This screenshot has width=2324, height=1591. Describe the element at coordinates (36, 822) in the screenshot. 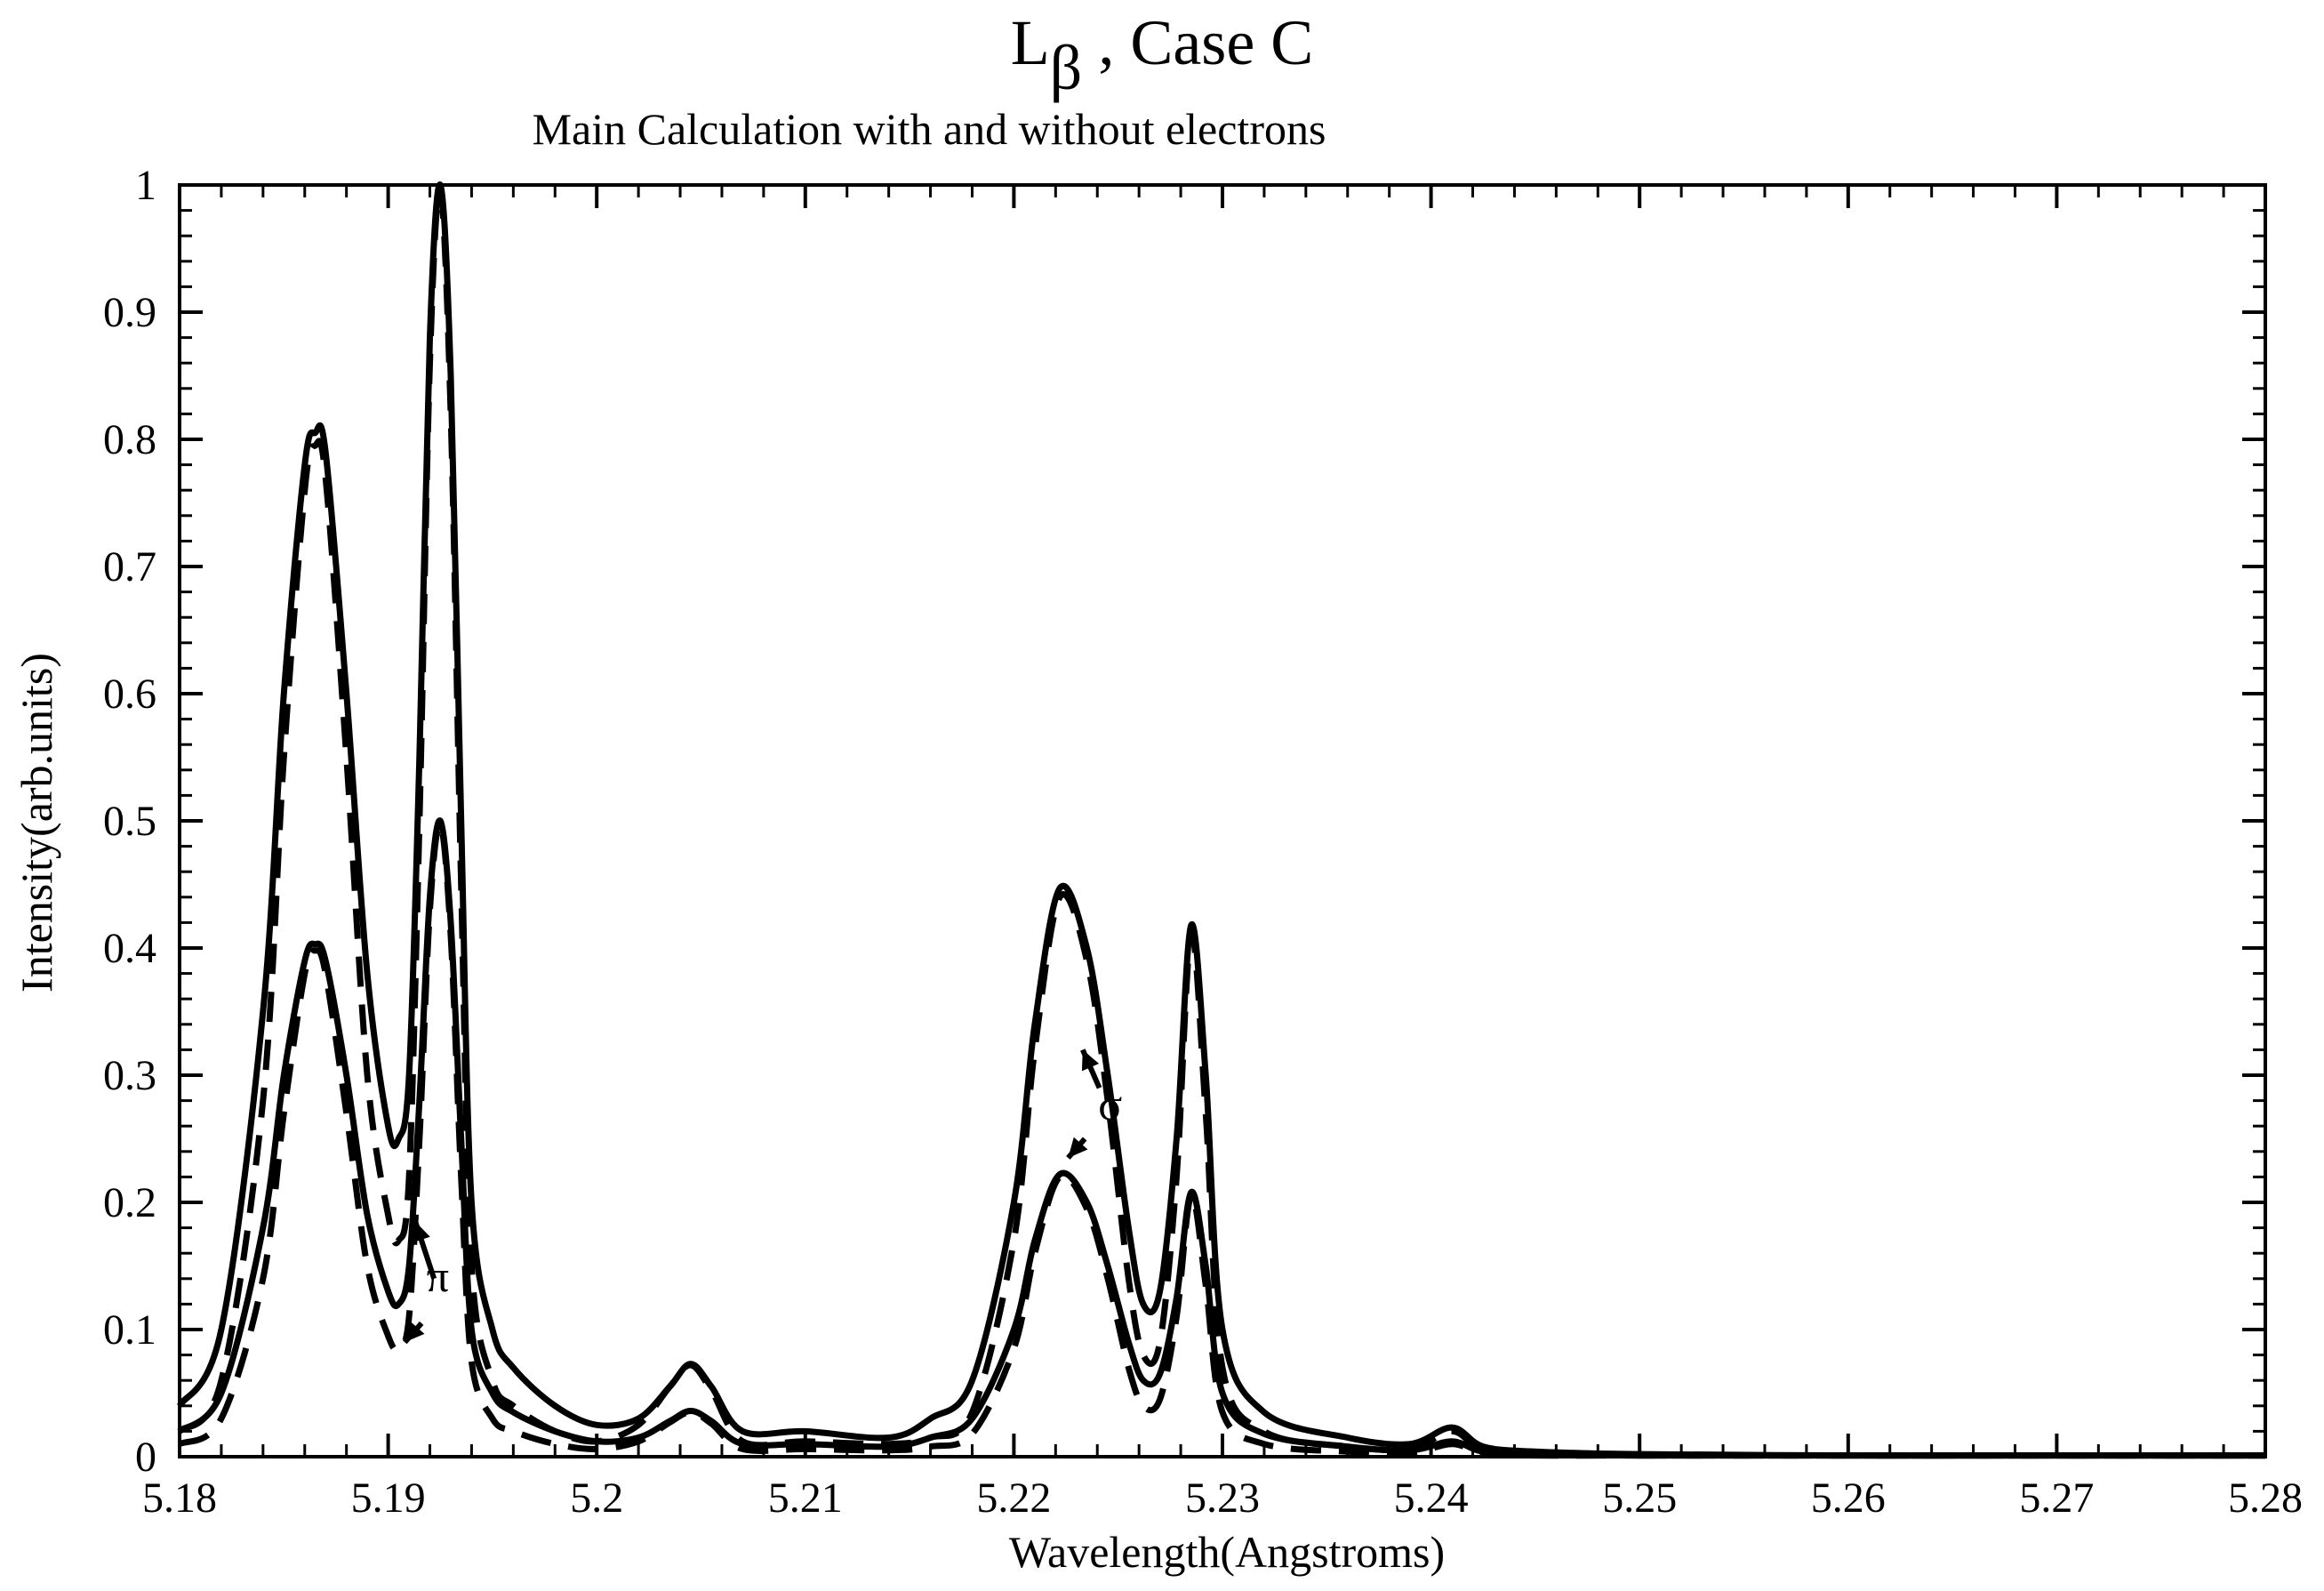

I see `y-axis-label: Intensity(arb.units)` at that location.